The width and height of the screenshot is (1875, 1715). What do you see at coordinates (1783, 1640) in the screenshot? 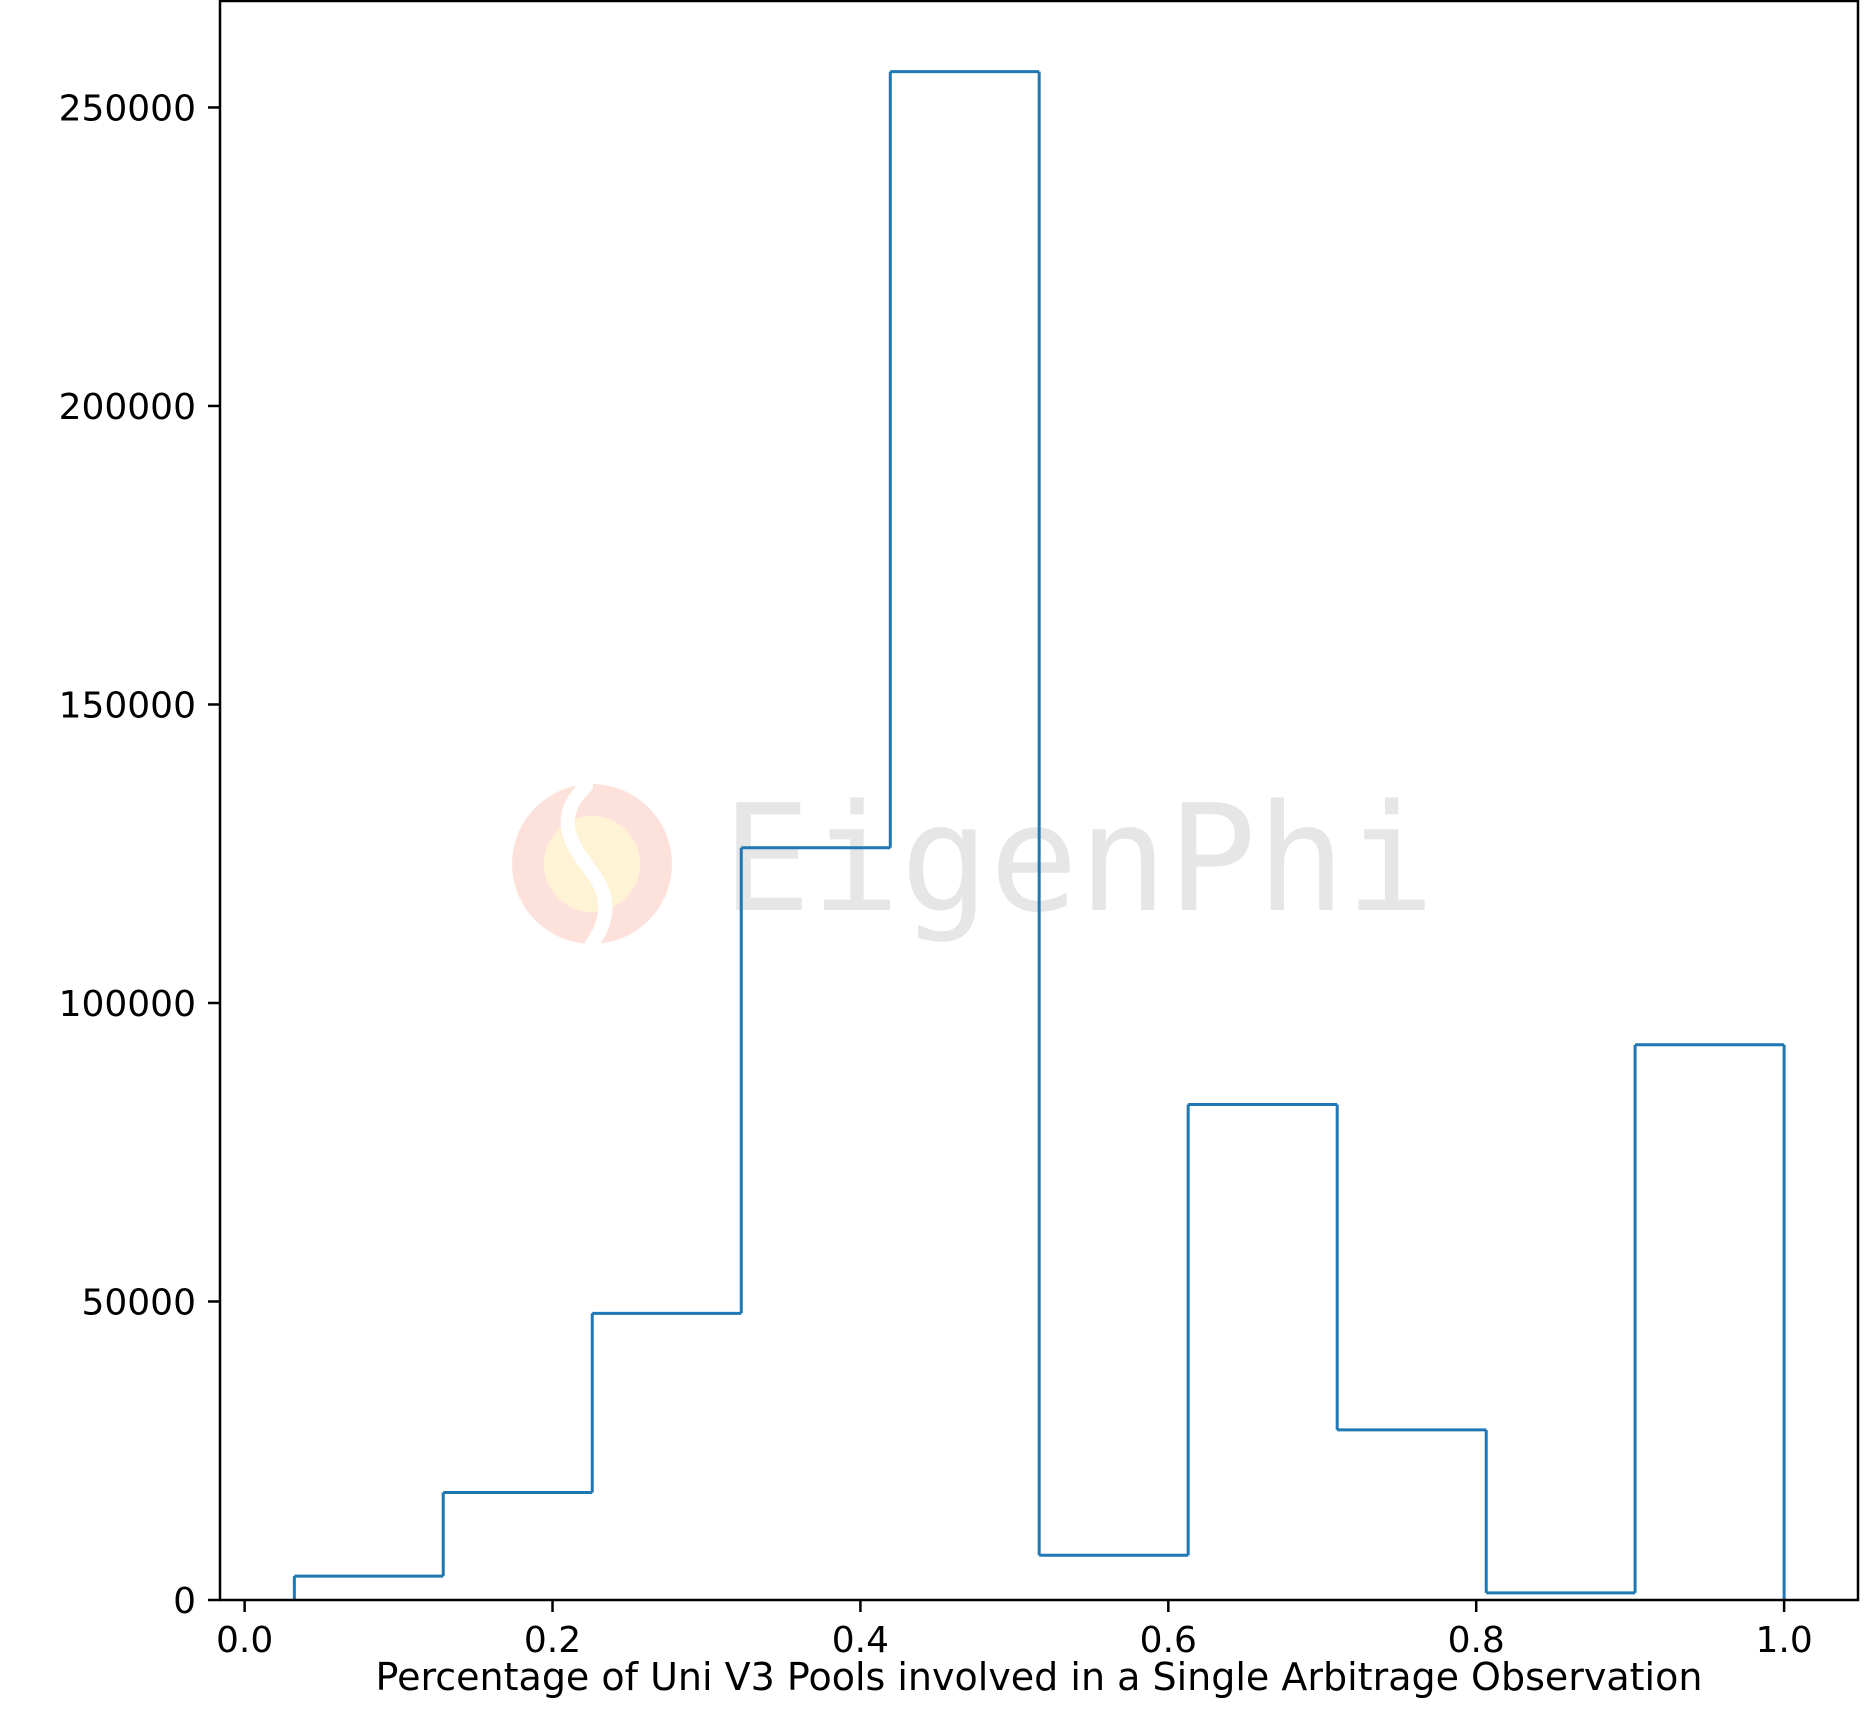
I see `x-tick-label-5: 1.0` at bounding box center [1783, 1640].